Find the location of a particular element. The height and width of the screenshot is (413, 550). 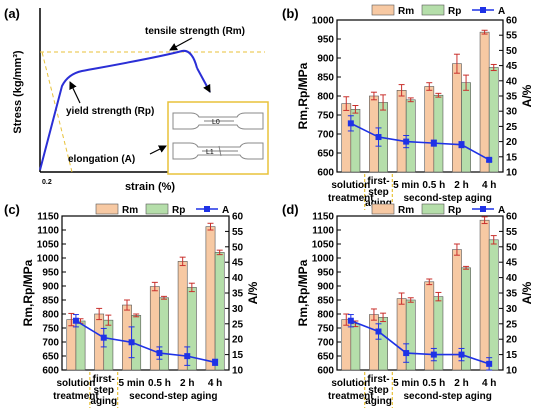

series-line-a is located at coordinates (420, 342).